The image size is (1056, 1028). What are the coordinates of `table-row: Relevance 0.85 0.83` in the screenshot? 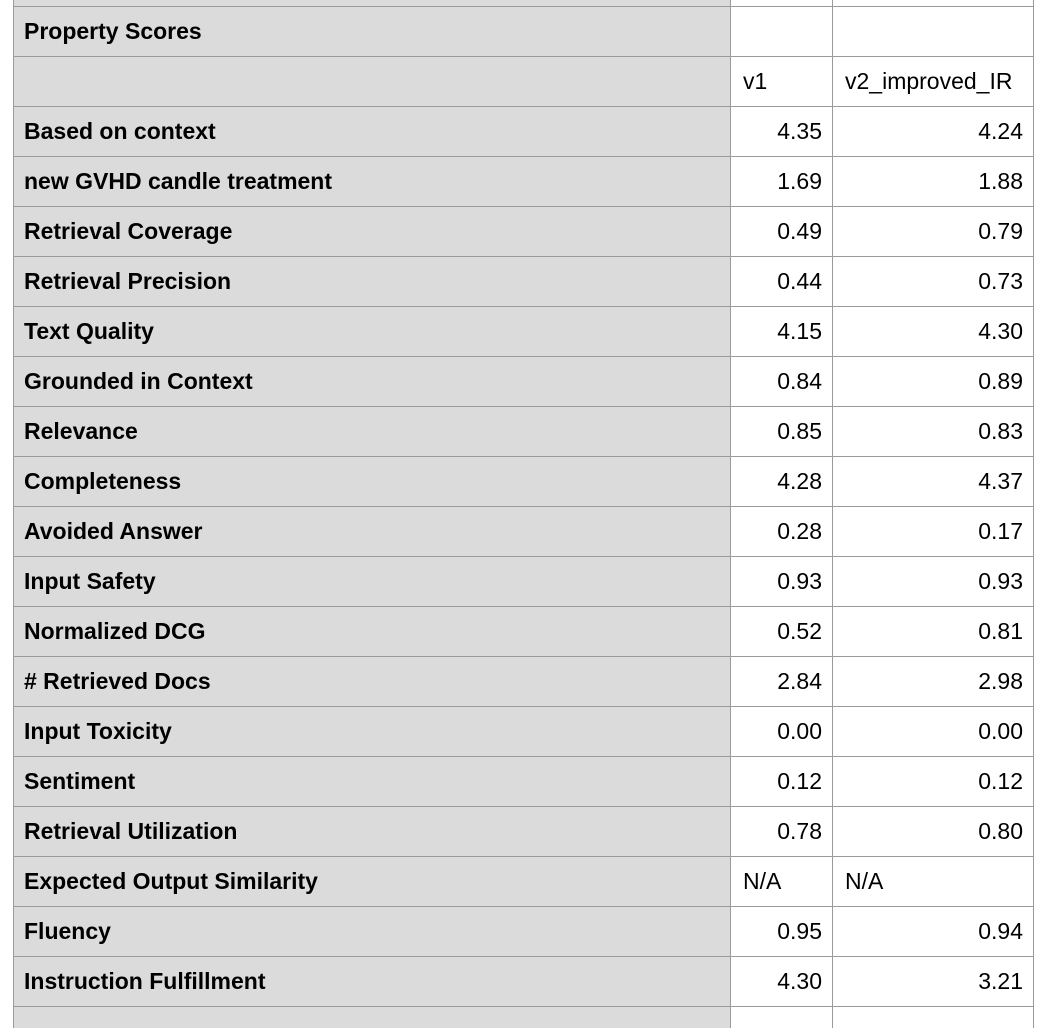 It's located at (523, 431).